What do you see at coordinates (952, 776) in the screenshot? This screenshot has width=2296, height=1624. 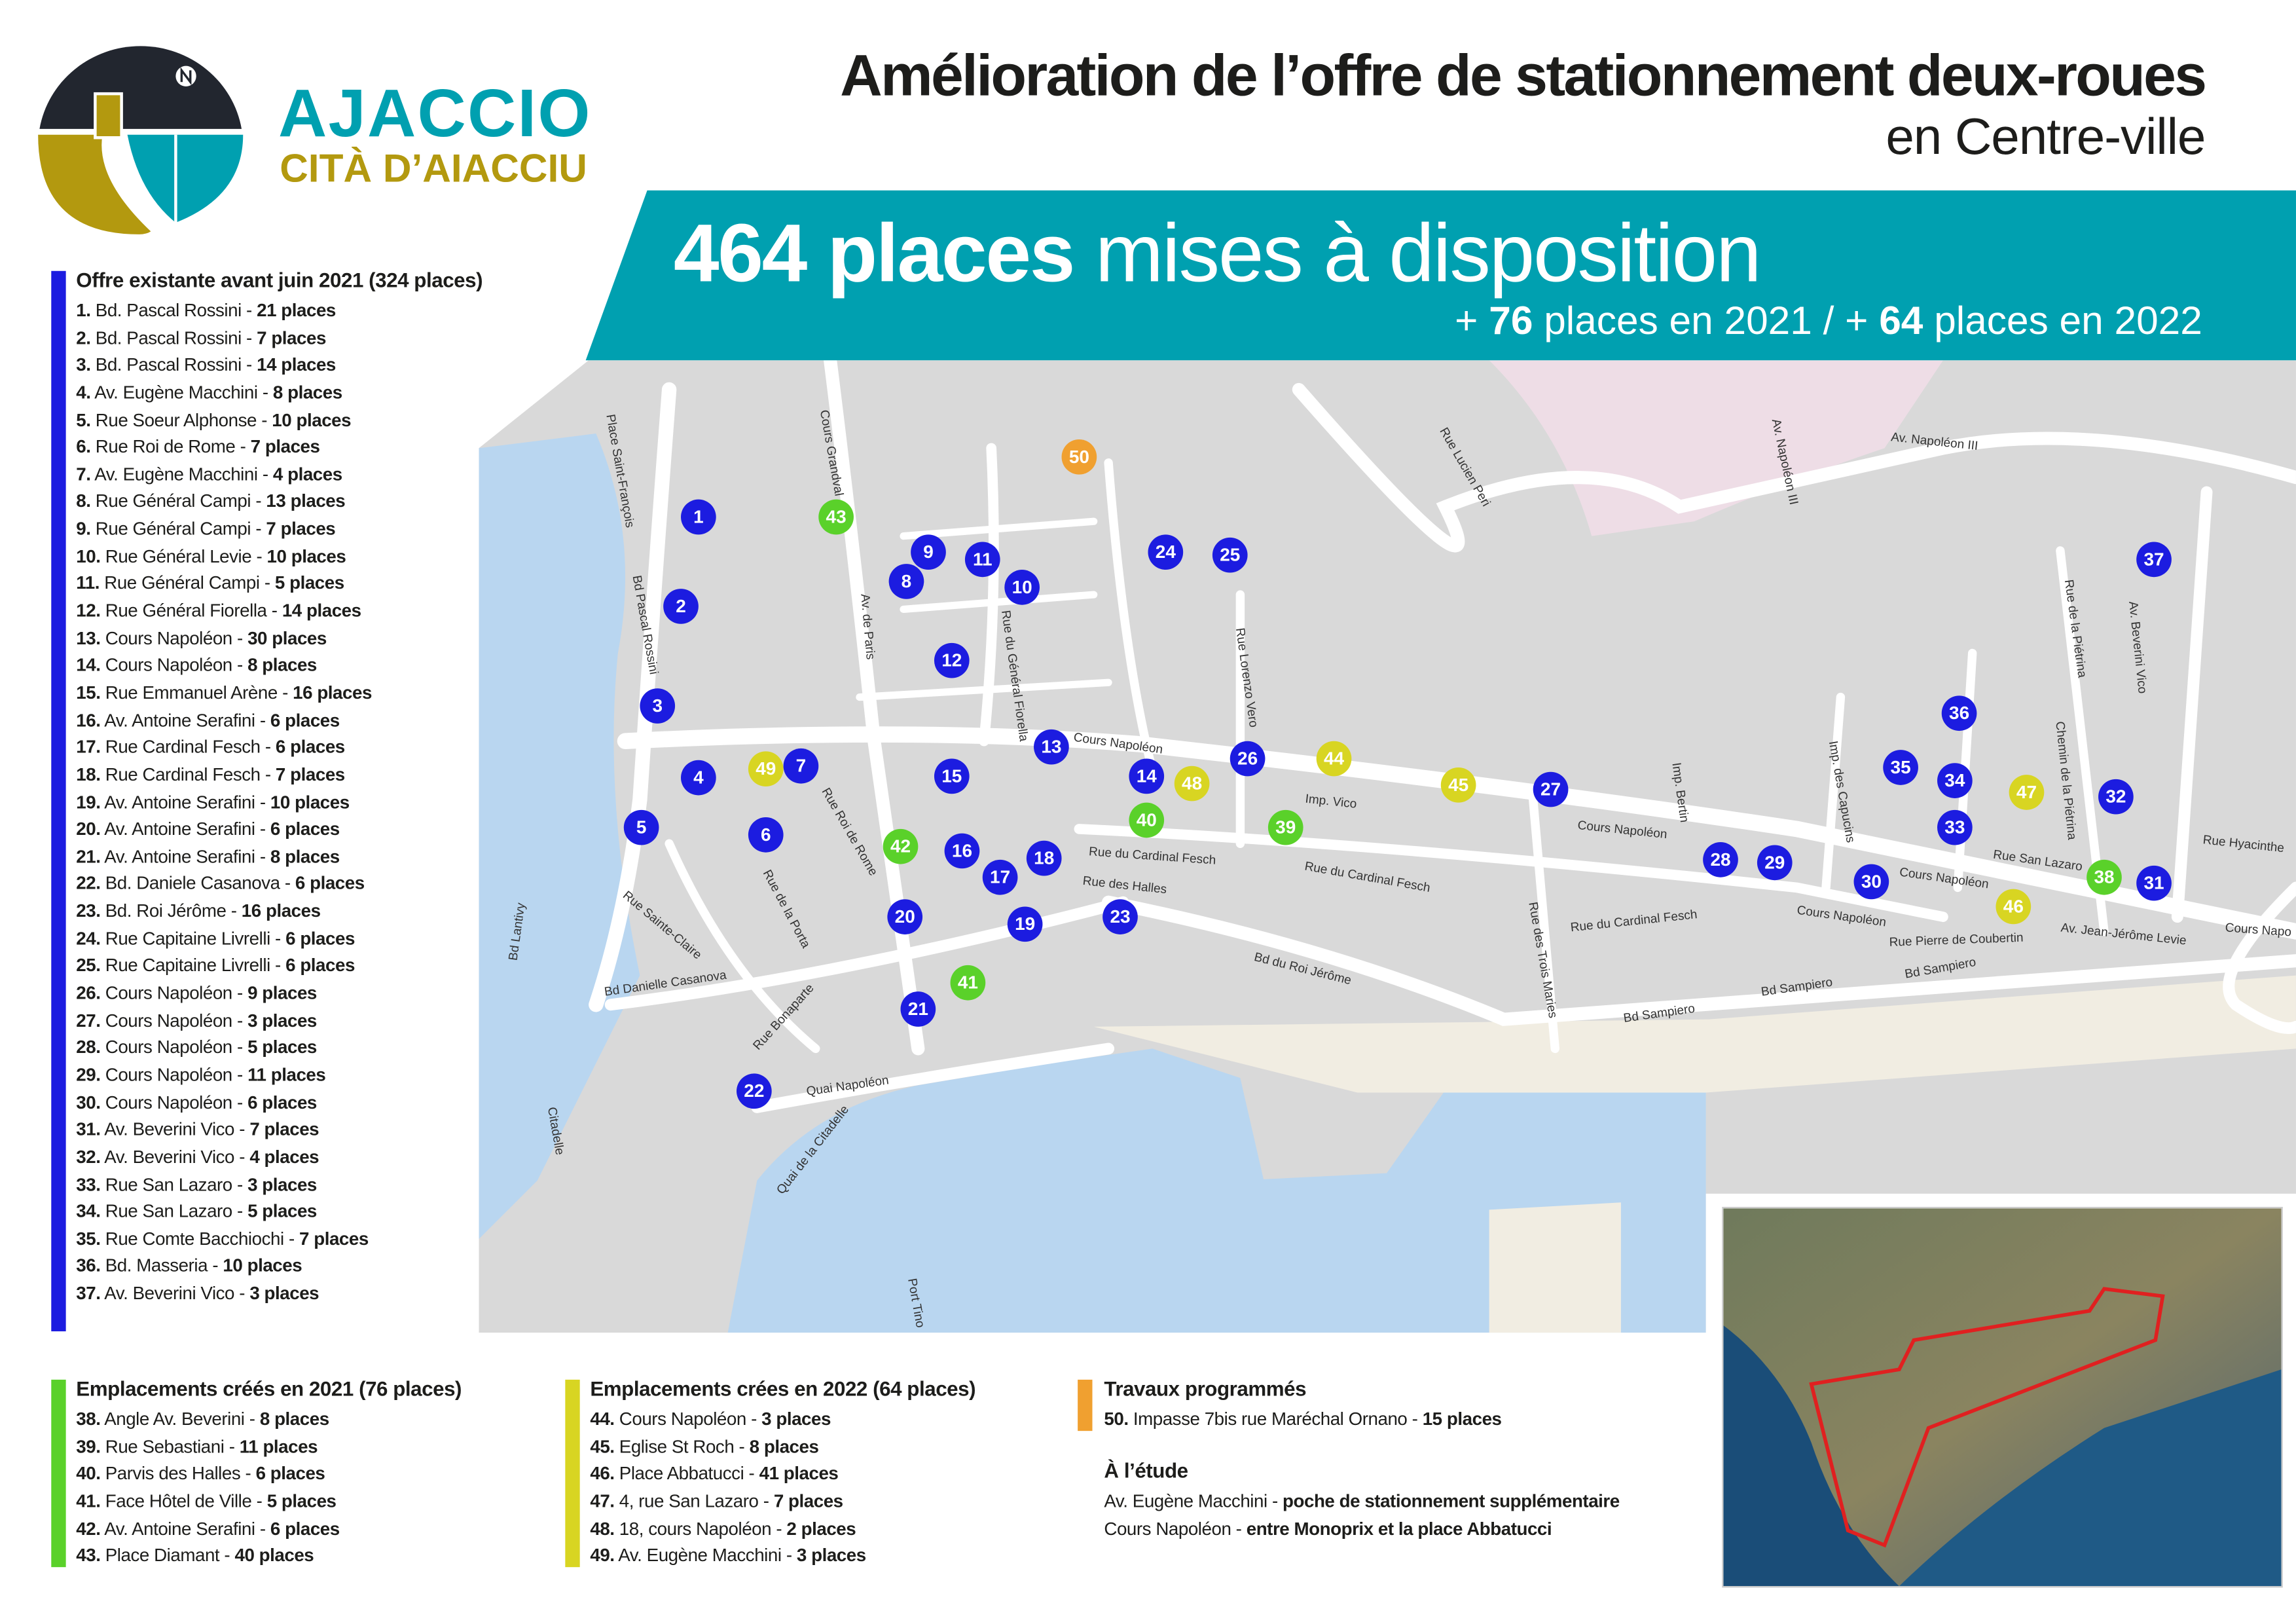 I see `parking-marker-15: 15` at bounding box center [952, 776].